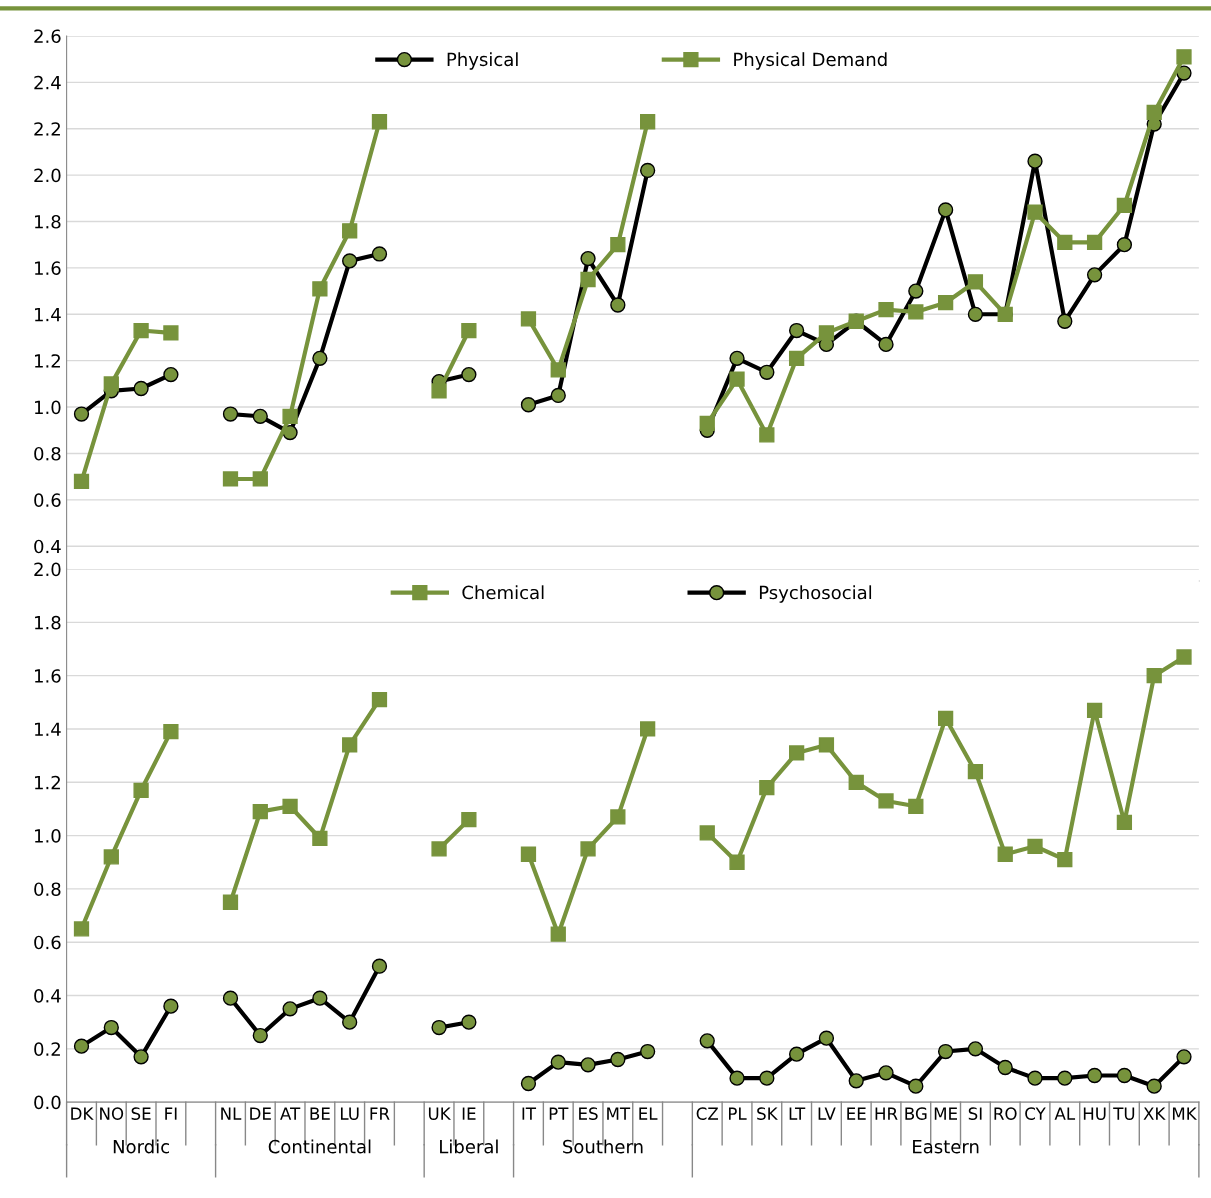 Image resolution: width=1211 pixels, height=1198 pixels. Describe the element at coordinates (319, 1146) in the screenshot. I see `text: Continental` at that location.